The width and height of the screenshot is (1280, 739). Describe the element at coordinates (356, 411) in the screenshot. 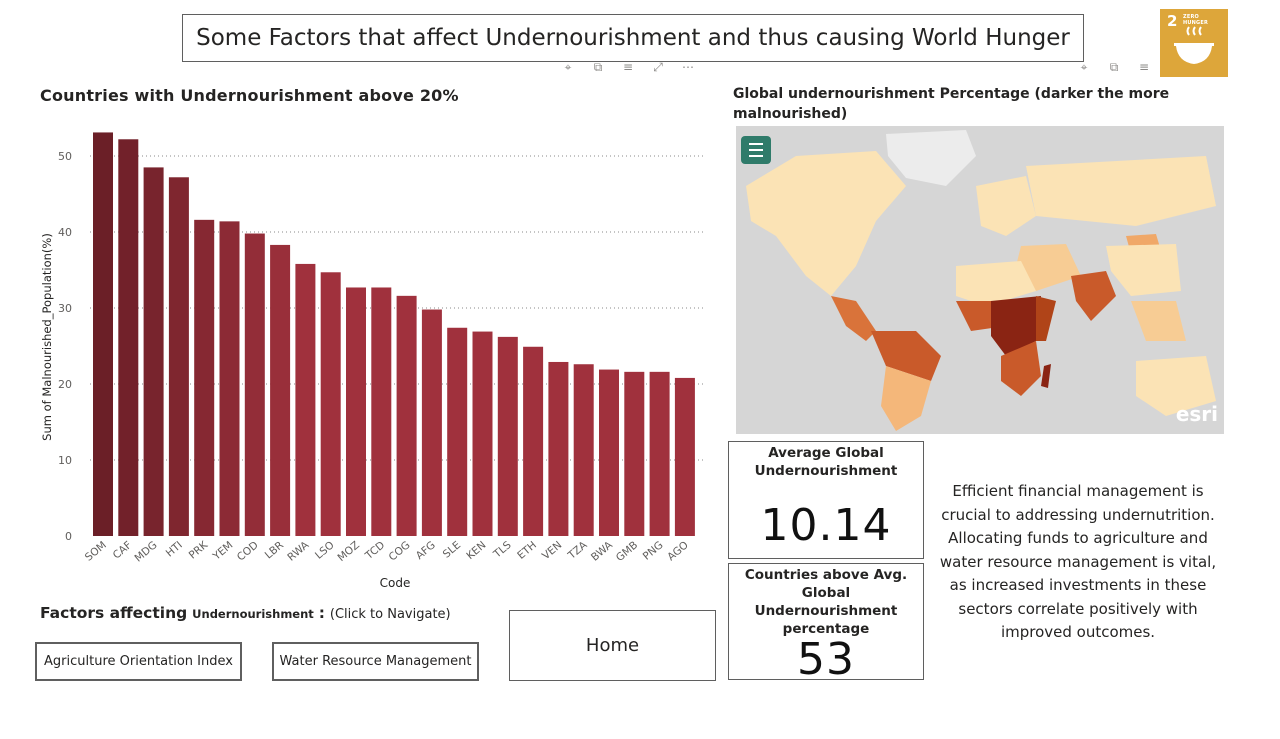

I see `bar-MOZ` at that location.